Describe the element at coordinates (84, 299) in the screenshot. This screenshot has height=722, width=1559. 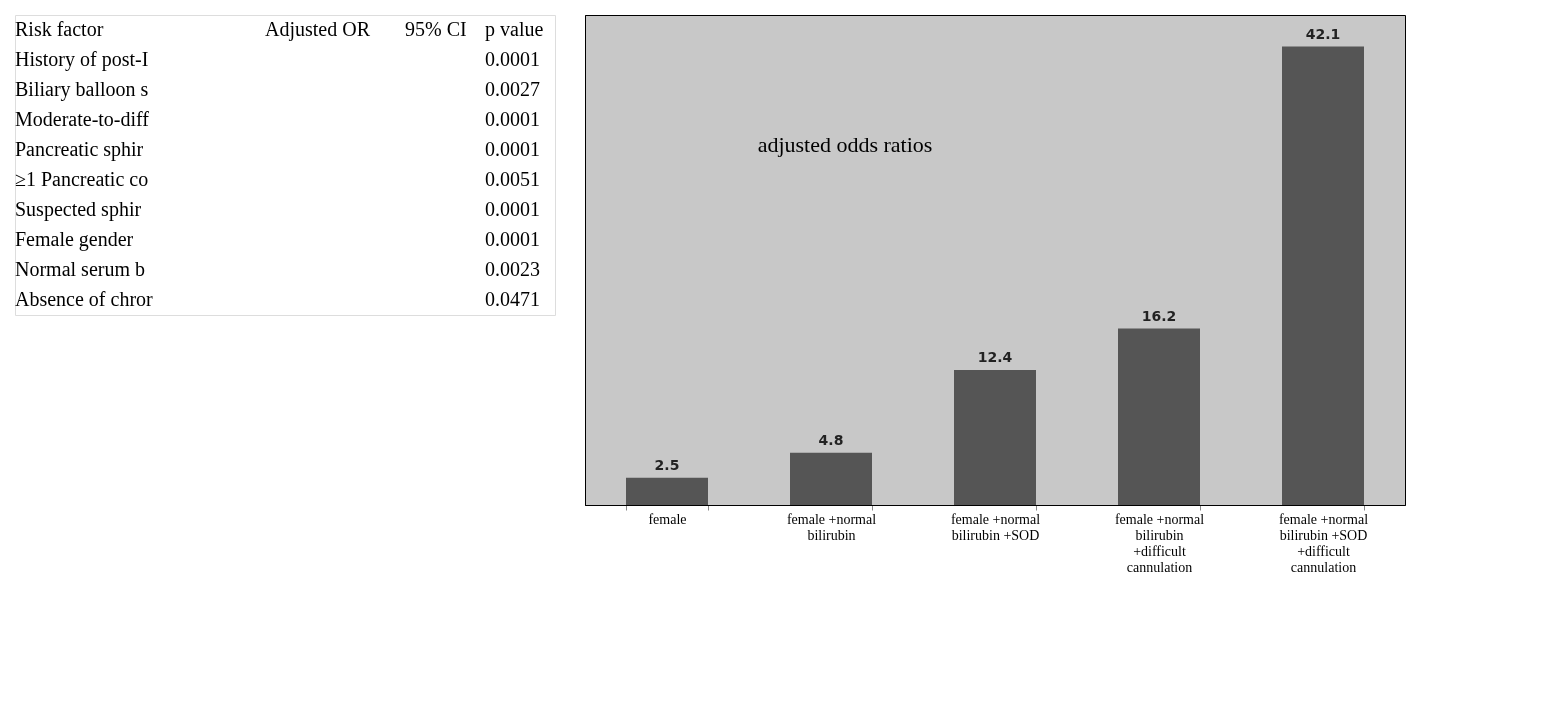
I see `category-label: Absence of chror` at that location.